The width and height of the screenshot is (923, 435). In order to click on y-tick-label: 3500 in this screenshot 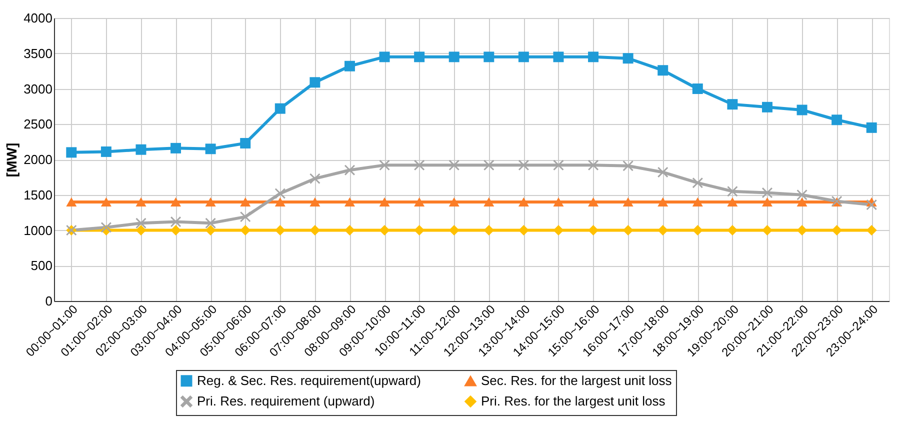, I will do `click(38, 53)`.